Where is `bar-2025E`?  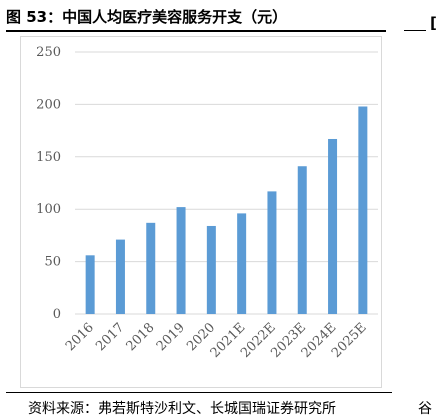 bar-2025E is located at coordinates (363, 210).